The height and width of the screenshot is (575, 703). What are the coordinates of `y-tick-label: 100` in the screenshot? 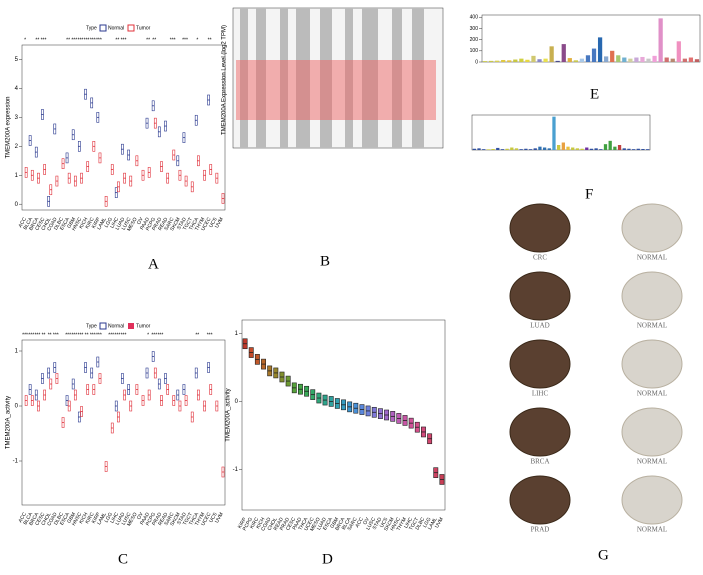 It's located at (474, 51).